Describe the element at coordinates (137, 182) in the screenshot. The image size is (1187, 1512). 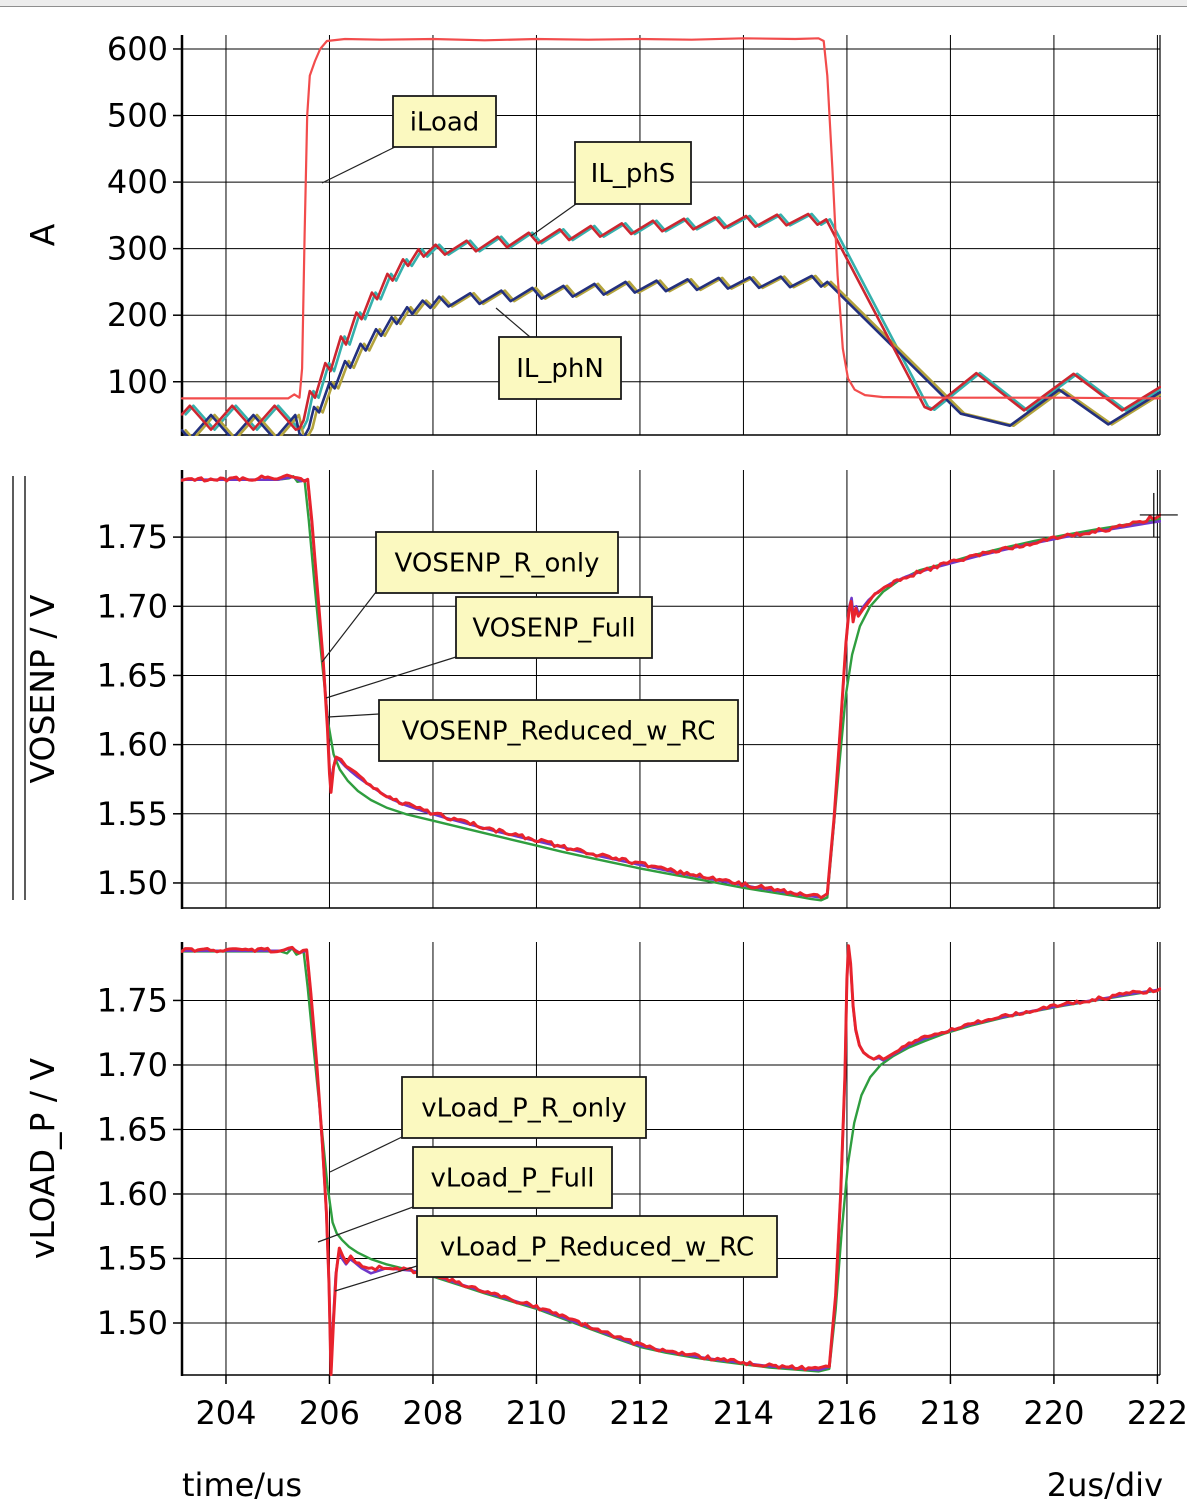
I see `y-tick-label: 400` at that location.